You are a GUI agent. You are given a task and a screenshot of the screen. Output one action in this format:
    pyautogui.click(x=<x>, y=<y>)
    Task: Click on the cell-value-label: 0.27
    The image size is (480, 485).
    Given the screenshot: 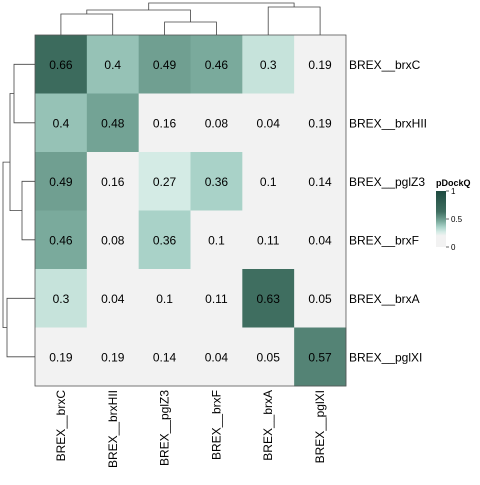 What is the action you would take?
    pyautogui.click(x=165, y=182)
    